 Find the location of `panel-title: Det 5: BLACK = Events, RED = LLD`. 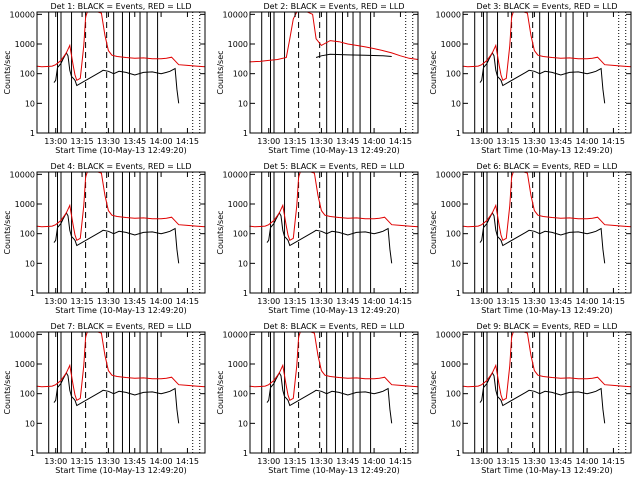

panel-title: Det 5: BLACK = Events, RED = LLD is located at coordinates (334, 166).